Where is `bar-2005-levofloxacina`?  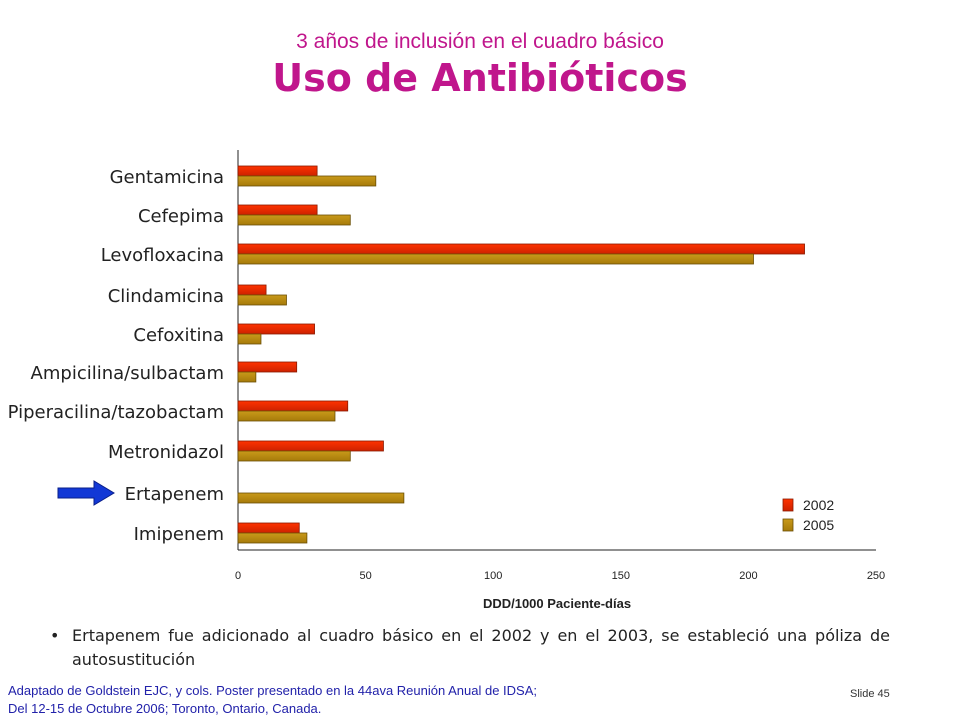 bar-2005-levofloxacina is located at coordinates (495, 259).